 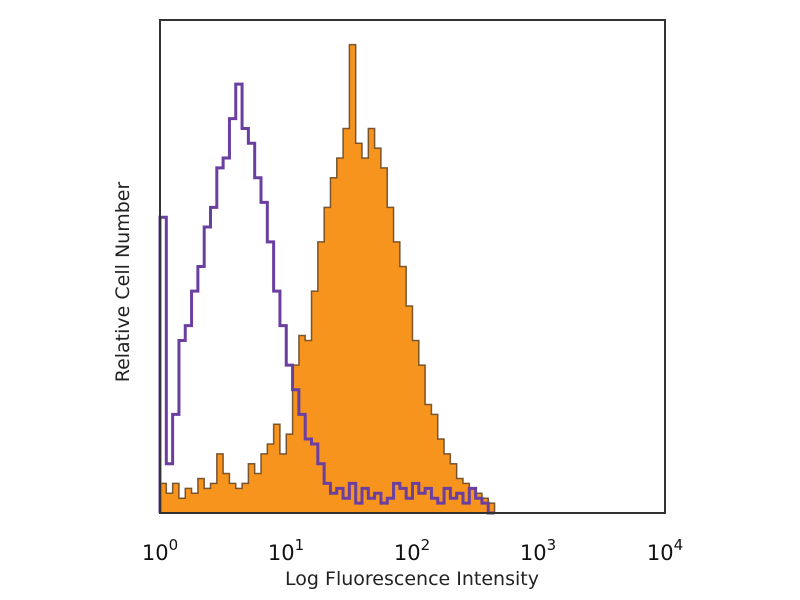 I want to click on x-tick-label: 10⁴, so click(x=665, y=550).